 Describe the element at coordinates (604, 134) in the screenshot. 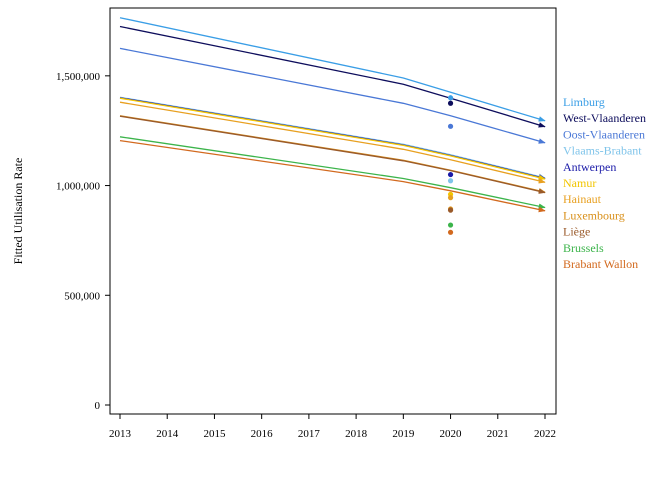

I see `legend-entry: Oost-Vlaanderen` at that location.